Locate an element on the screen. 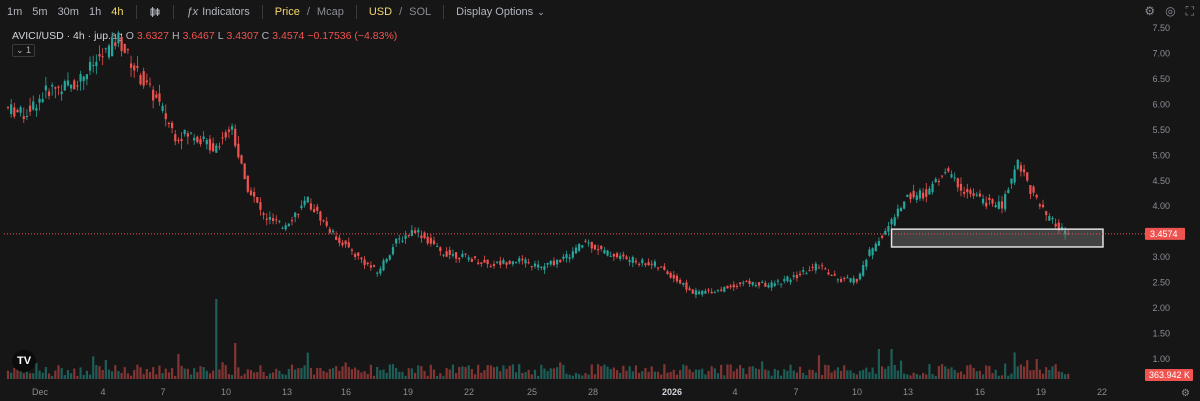  support-zone-box is located at coordinates (997, 238).